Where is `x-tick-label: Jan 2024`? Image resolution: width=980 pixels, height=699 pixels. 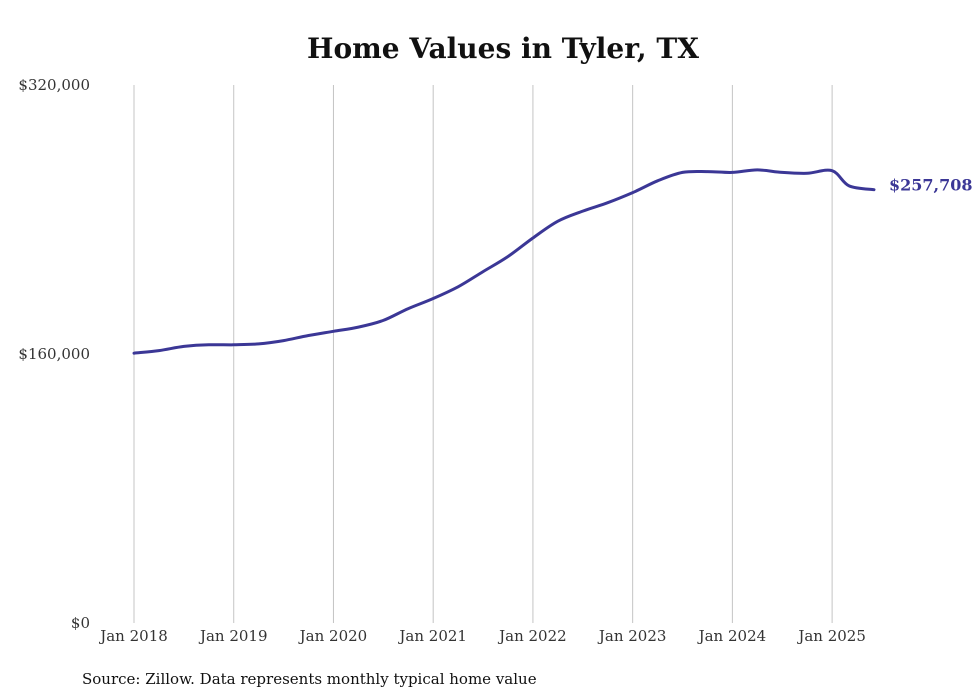 x-tick-label: Jan 2024 is located at coordinates (732, 636).